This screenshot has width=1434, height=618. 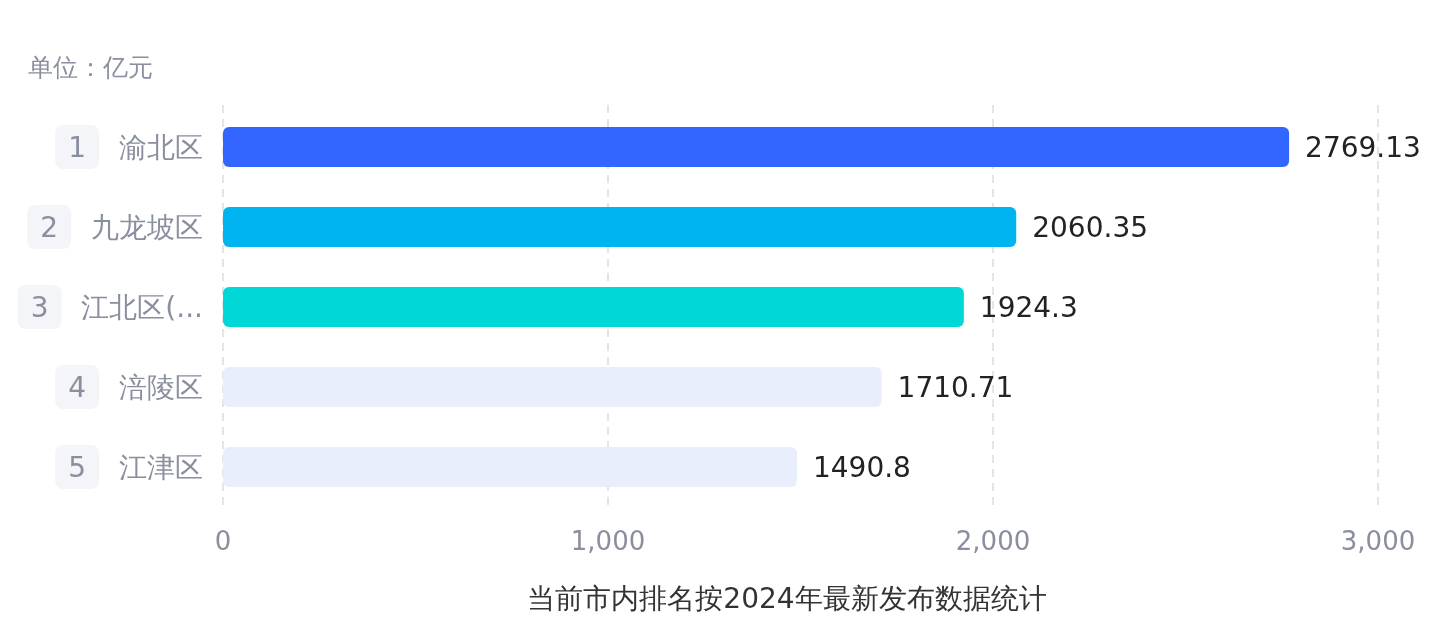 What do you see at coordinates (1363, 147) in the screenshot?
I see `data-label: 2769.13` at bounding box center [1363, 147].